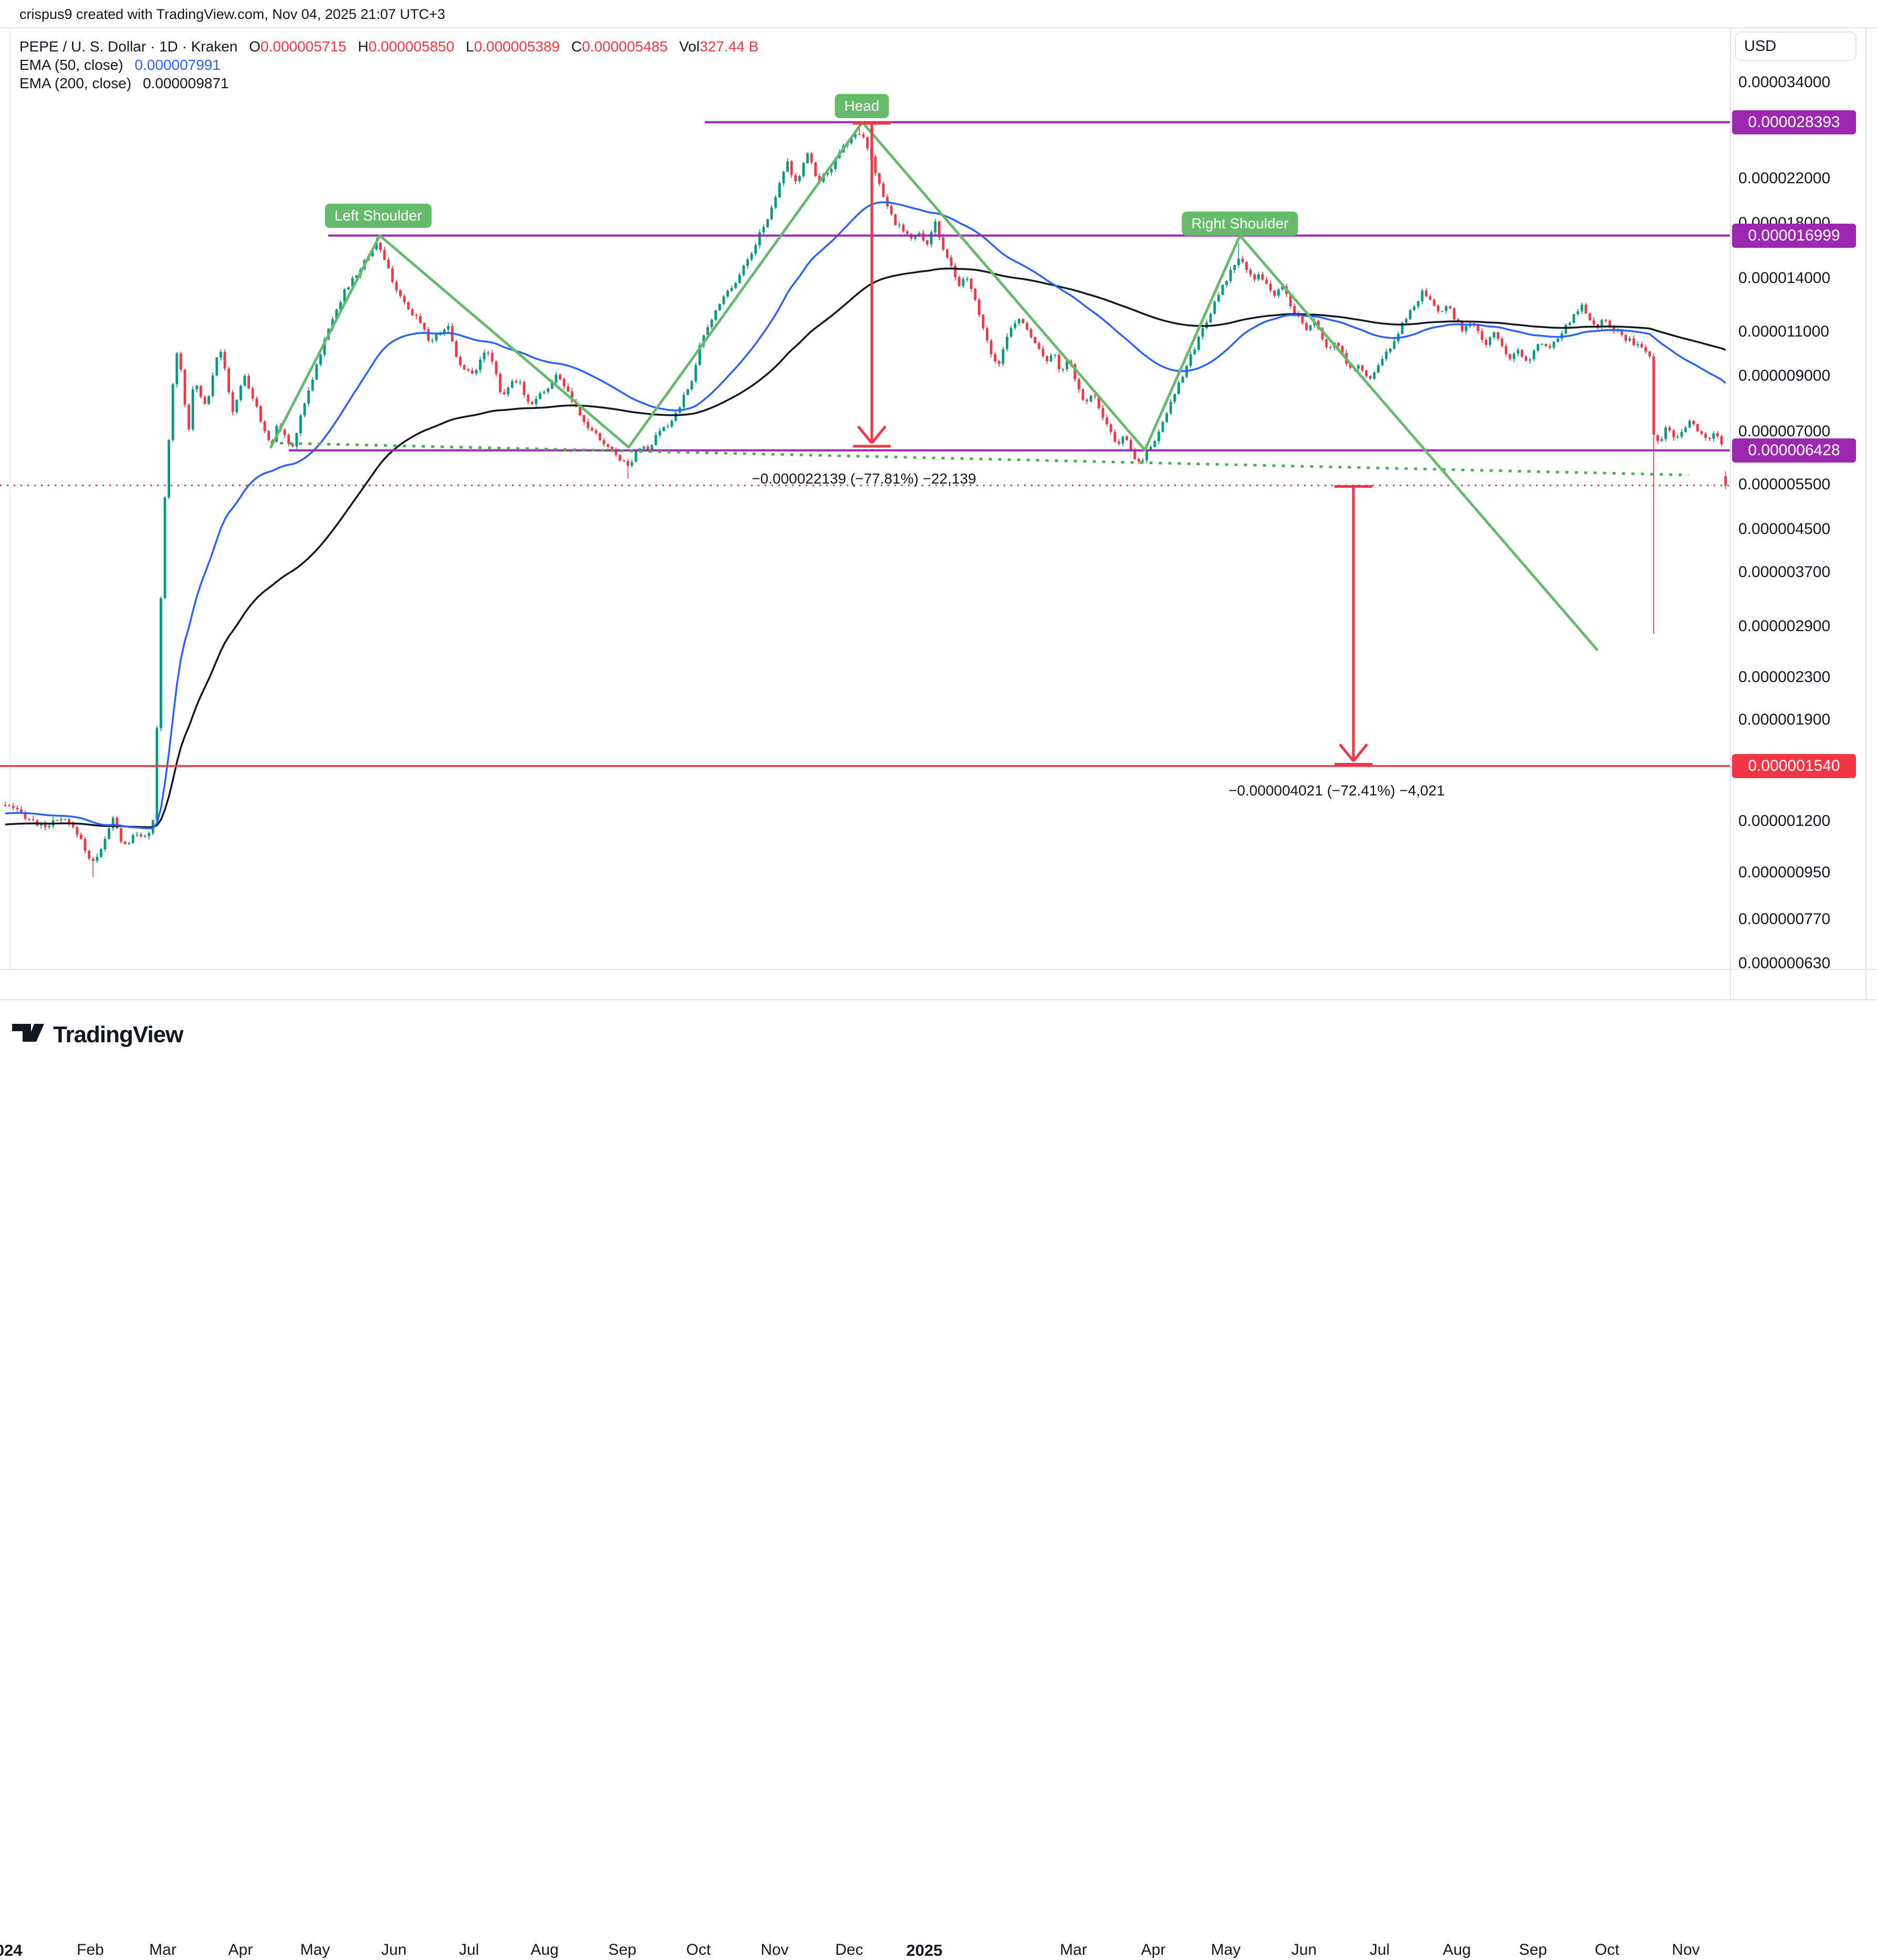 The height and width of the screenshot is (1960, 1877). What do you see at coordinates (75, 83) in the screenshot?
I see `ema200-label: EMA (200, close)` at bounding box center [75, 83].